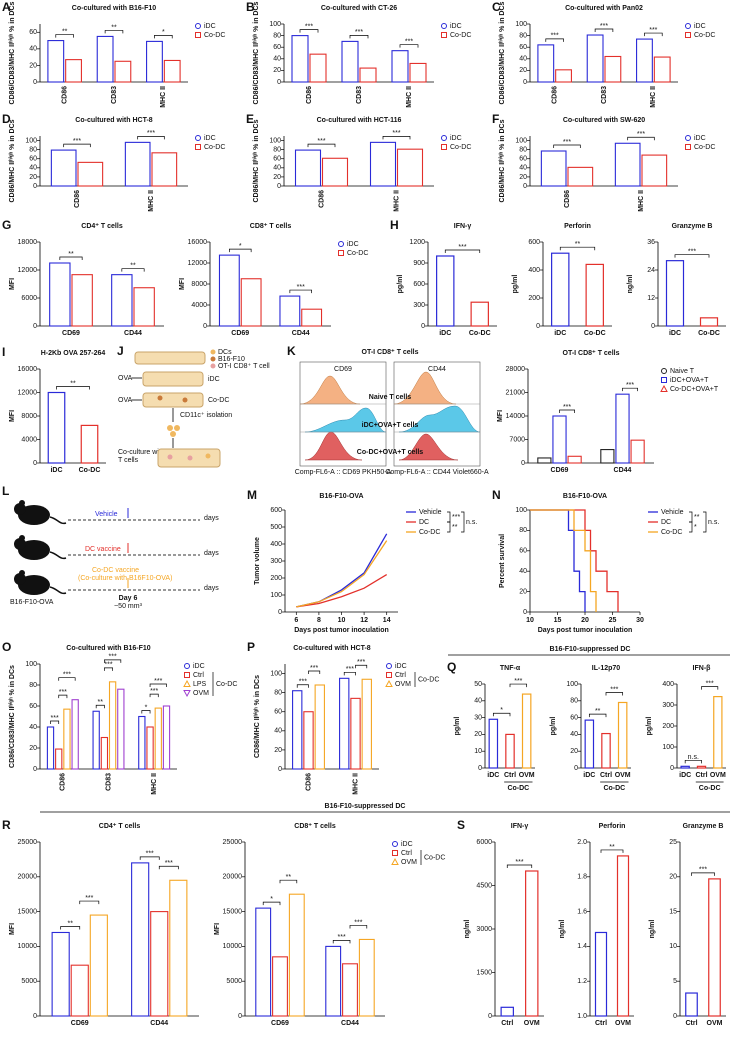 The width and height of the screenshot is (732, 1037). I want to click on group-label: Co-DC, so click(226, 684).